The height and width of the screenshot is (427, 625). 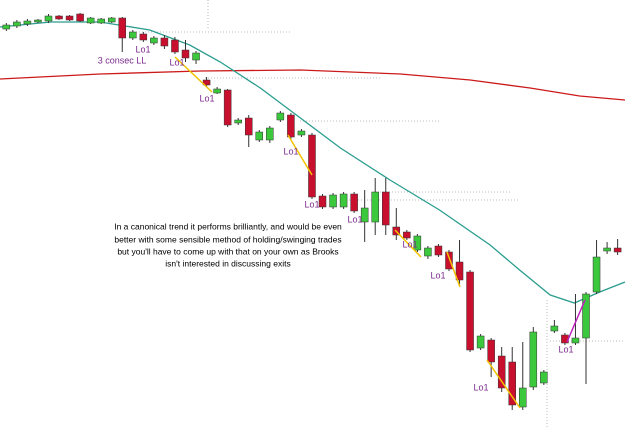 What do you see at coordinates (312, 85) in the screenshot?
I see `ma-line` at bounding box center [312, 85].